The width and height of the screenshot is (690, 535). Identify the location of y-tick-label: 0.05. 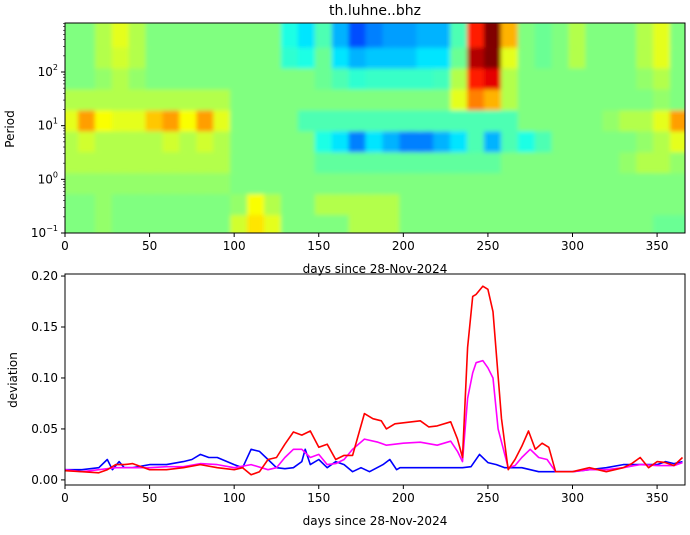
(44, 429).